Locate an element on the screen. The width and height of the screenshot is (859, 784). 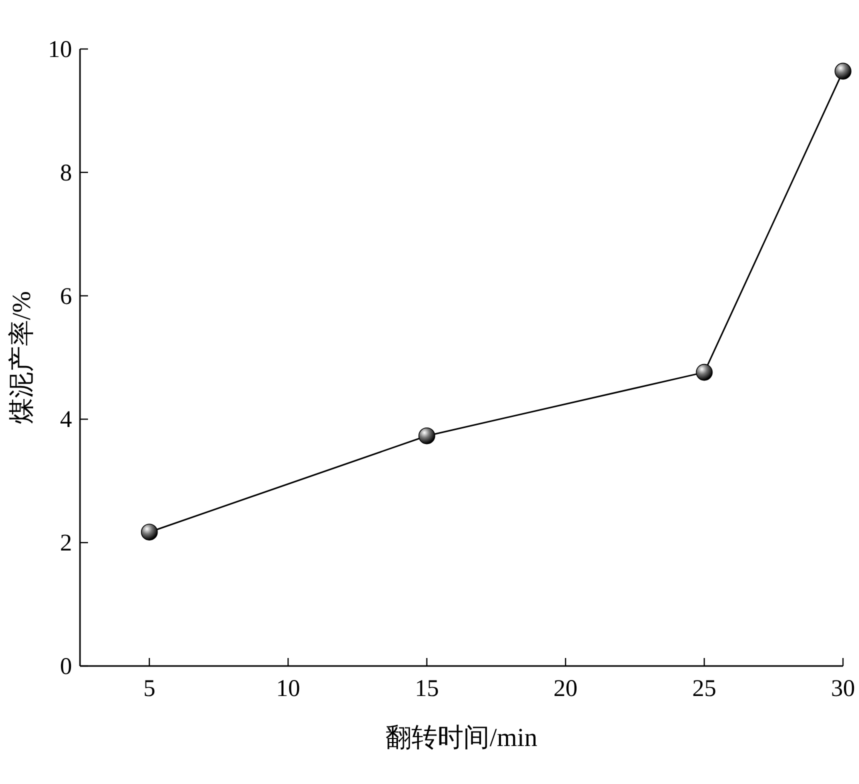
y-tick-label: 0 is located at coordinates (66, 667).